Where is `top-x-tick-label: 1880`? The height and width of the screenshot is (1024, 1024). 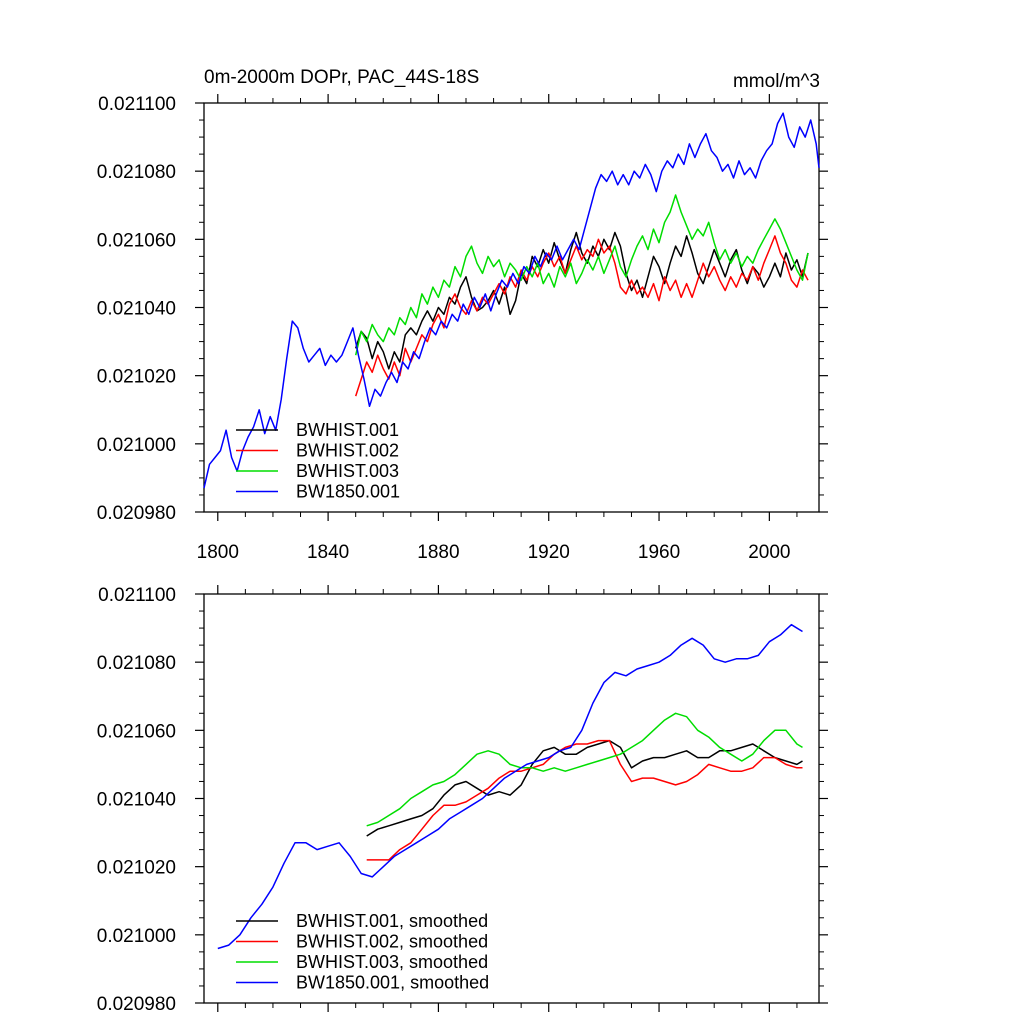 top-x-tick-label: 1880 is located at coordinates (438, 552).